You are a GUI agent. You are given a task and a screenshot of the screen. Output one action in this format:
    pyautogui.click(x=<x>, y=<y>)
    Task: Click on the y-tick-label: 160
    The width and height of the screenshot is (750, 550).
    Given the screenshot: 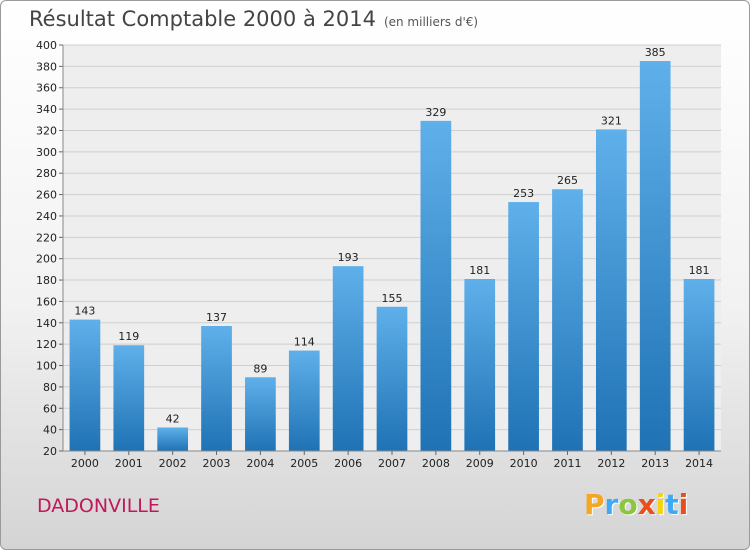 What is the action you would take?
    pyautogui.click(x=46, y=301)
    